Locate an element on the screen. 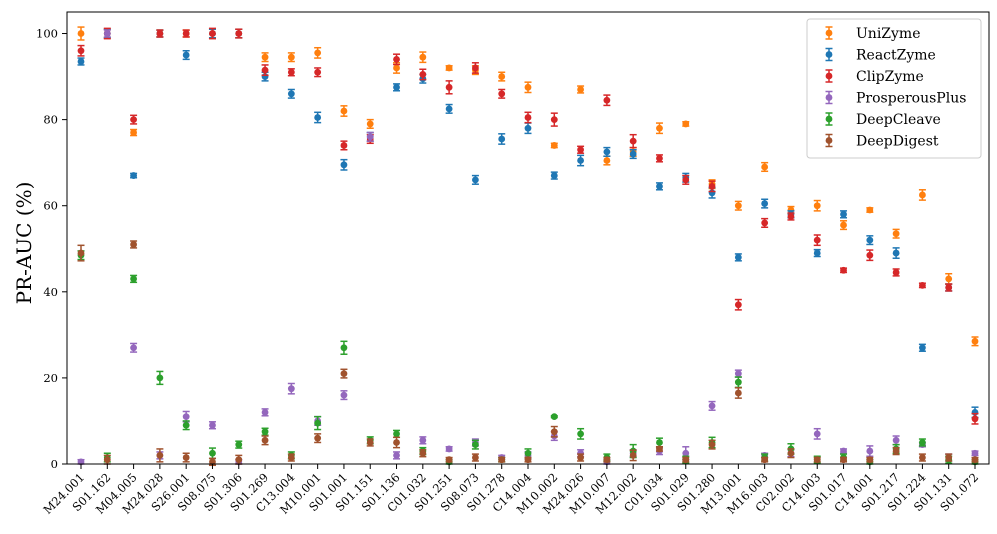 This screenshot has width=997, height=534. legend-entry-reactzyme: ReactZyme is located at coordinates (880, 56).